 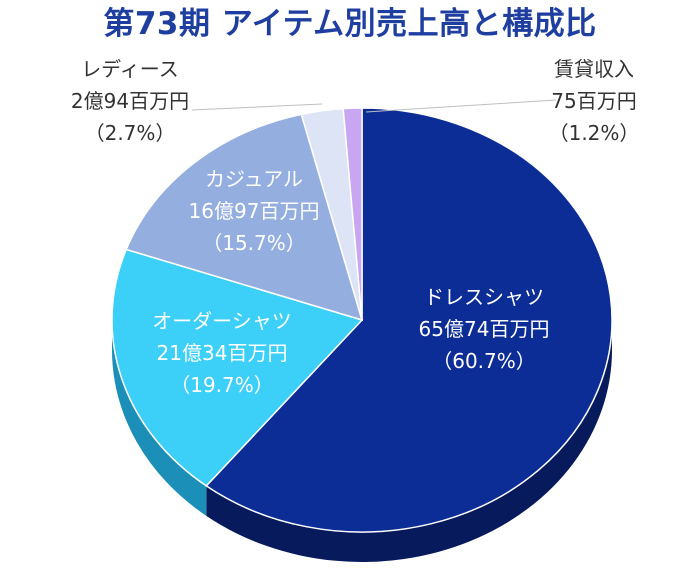 I want to click on slice-name-1: オーダーシャツ, so click(x=222, y=321).